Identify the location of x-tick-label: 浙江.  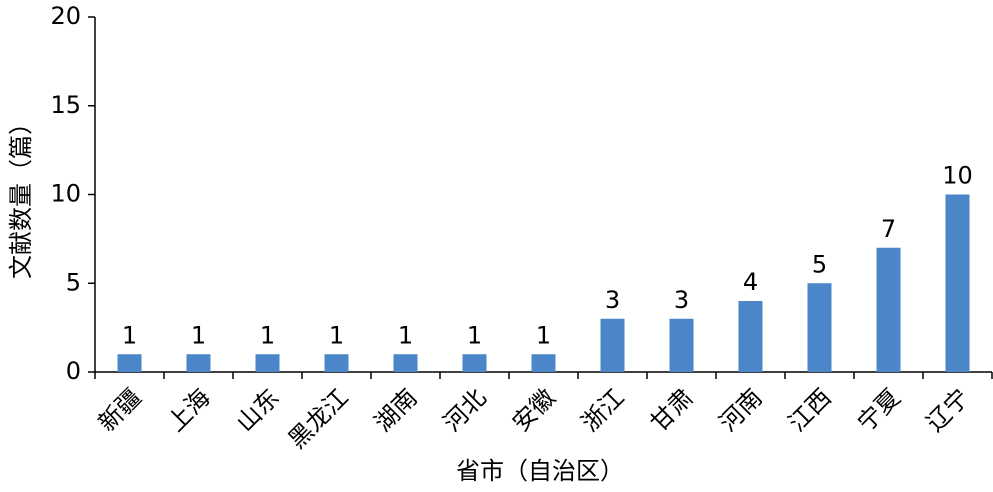
(603, 410).